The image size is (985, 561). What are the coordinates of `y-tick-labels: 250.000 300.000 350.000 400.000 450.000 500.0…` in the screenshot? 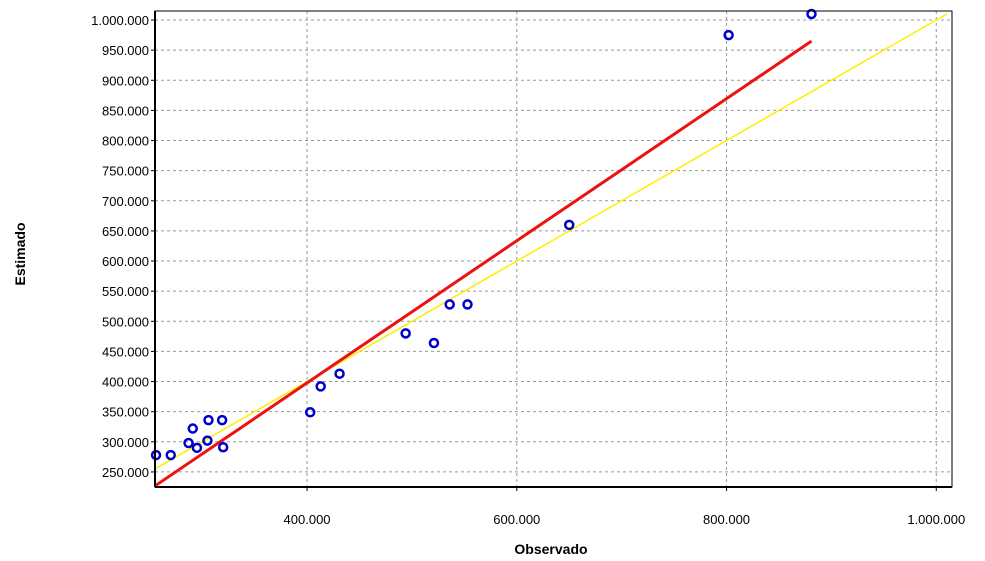 It's located at (123, 246).